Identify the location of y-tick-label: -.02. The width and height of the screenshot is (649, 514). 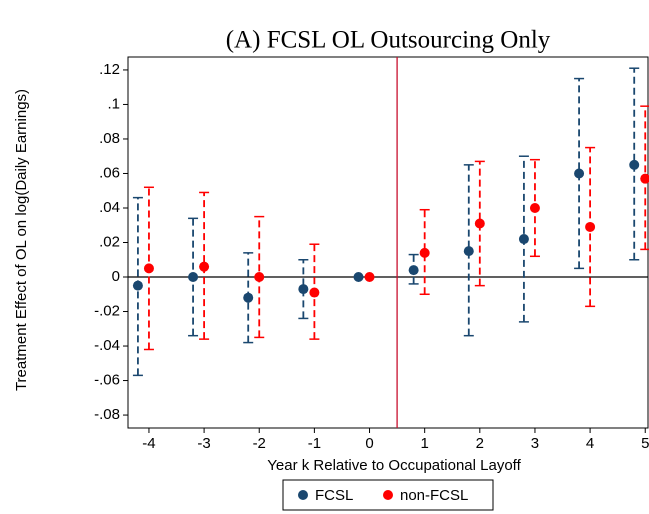
(107, 310).